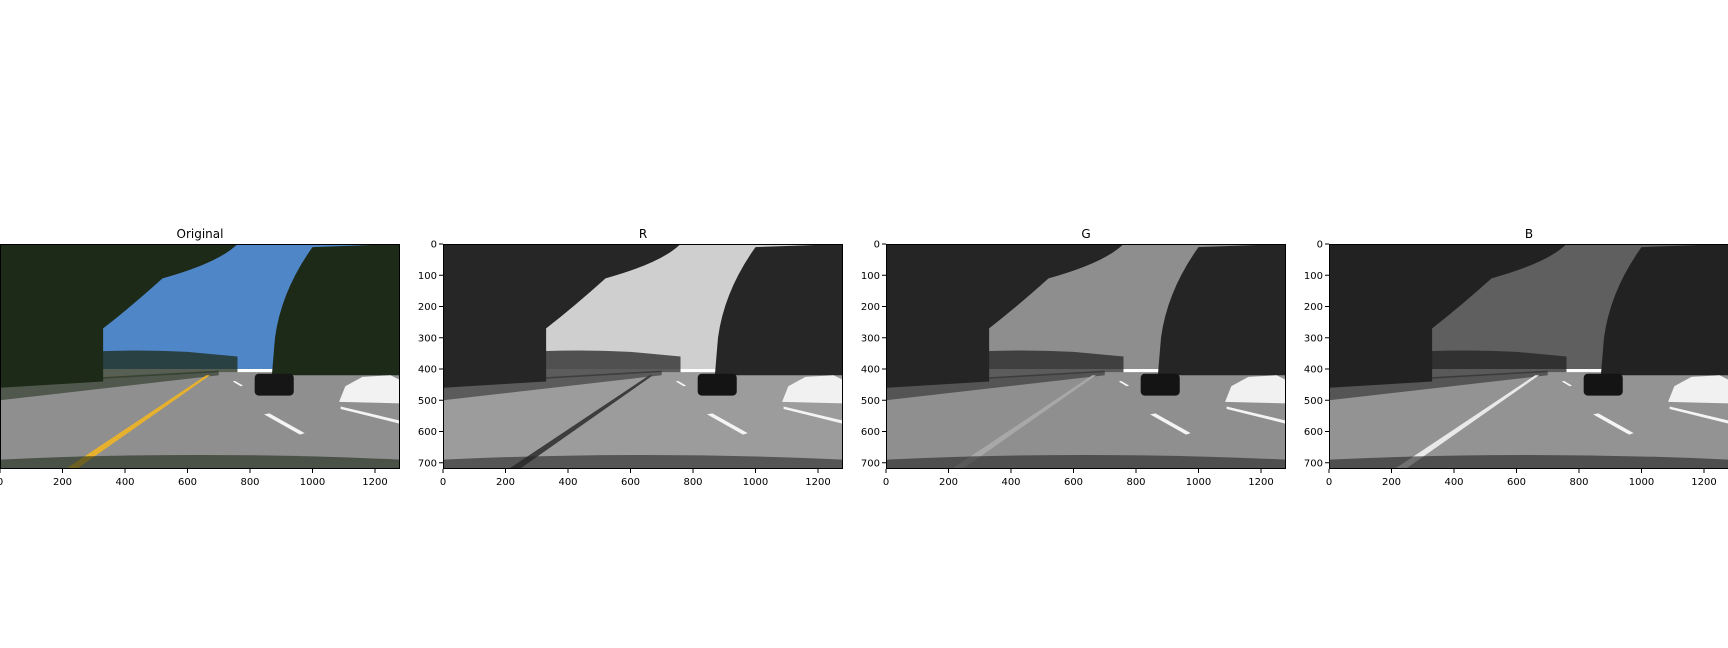  What do you see at coordinates (1529, 234) in the screenshot?
I see `panel-title: B` at bounding box center [1529, 234].